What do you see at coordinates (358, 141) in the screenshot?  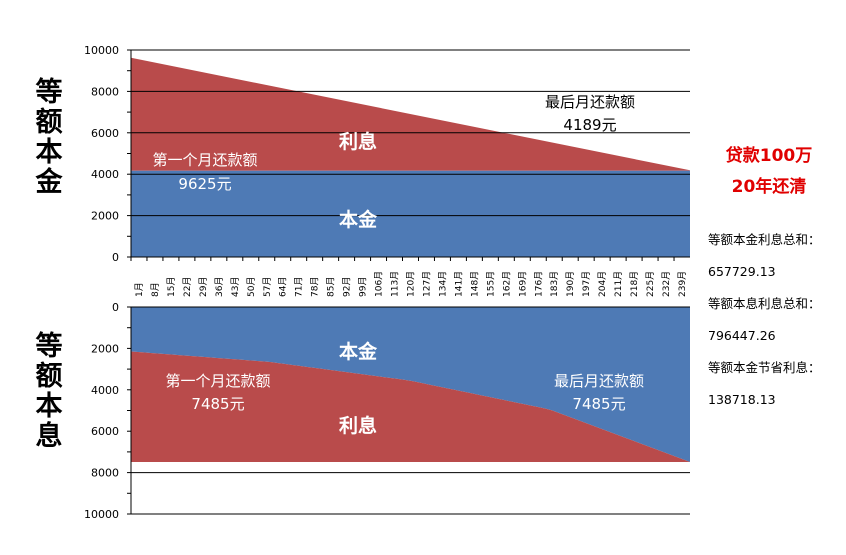 I see `interest-label-top: 利息` at bounding box center [358, 141].